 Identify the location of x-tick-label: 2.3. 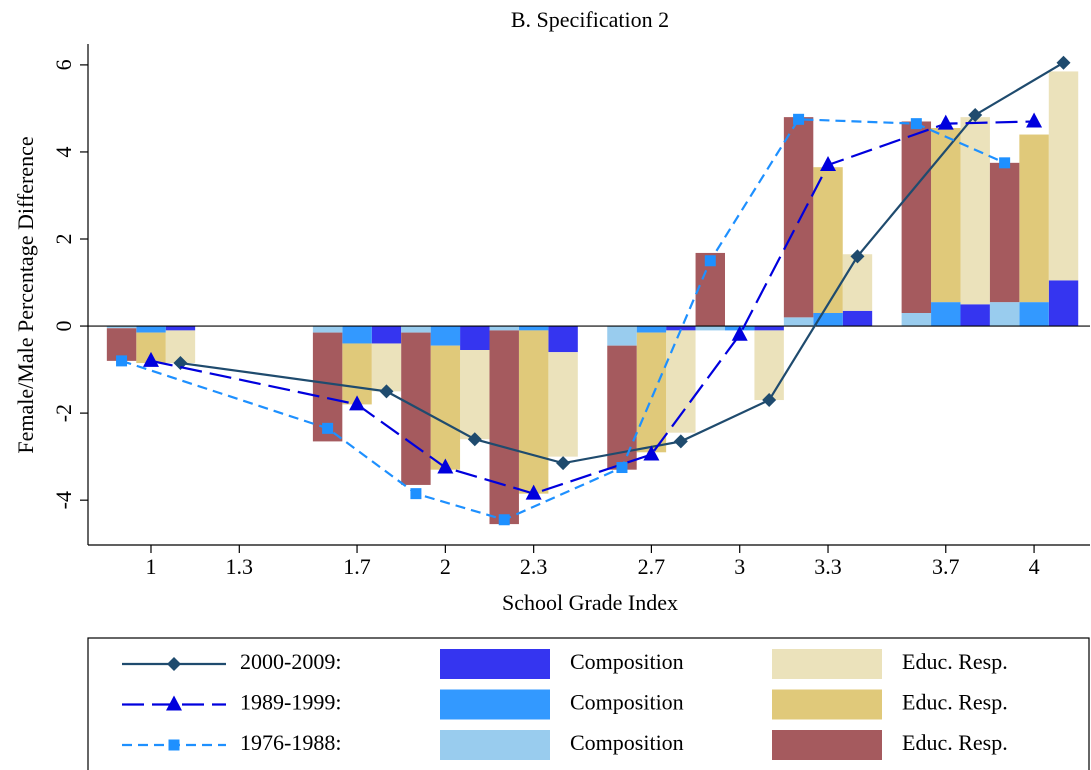
(534, 566).